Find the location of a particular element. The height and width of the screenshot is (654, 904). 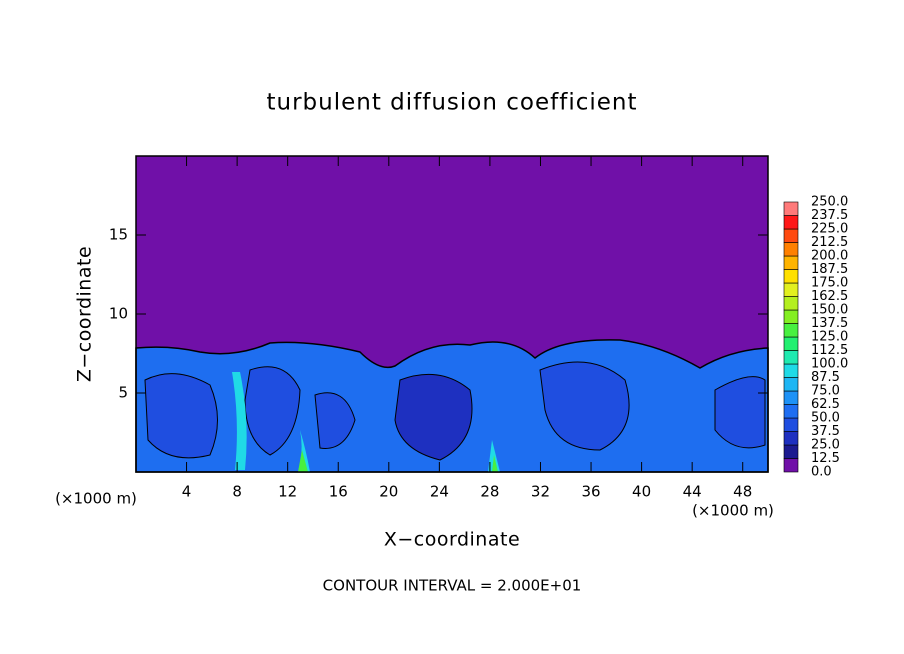

colorbar-label: 112.5 is located at coordinates (829, 350).